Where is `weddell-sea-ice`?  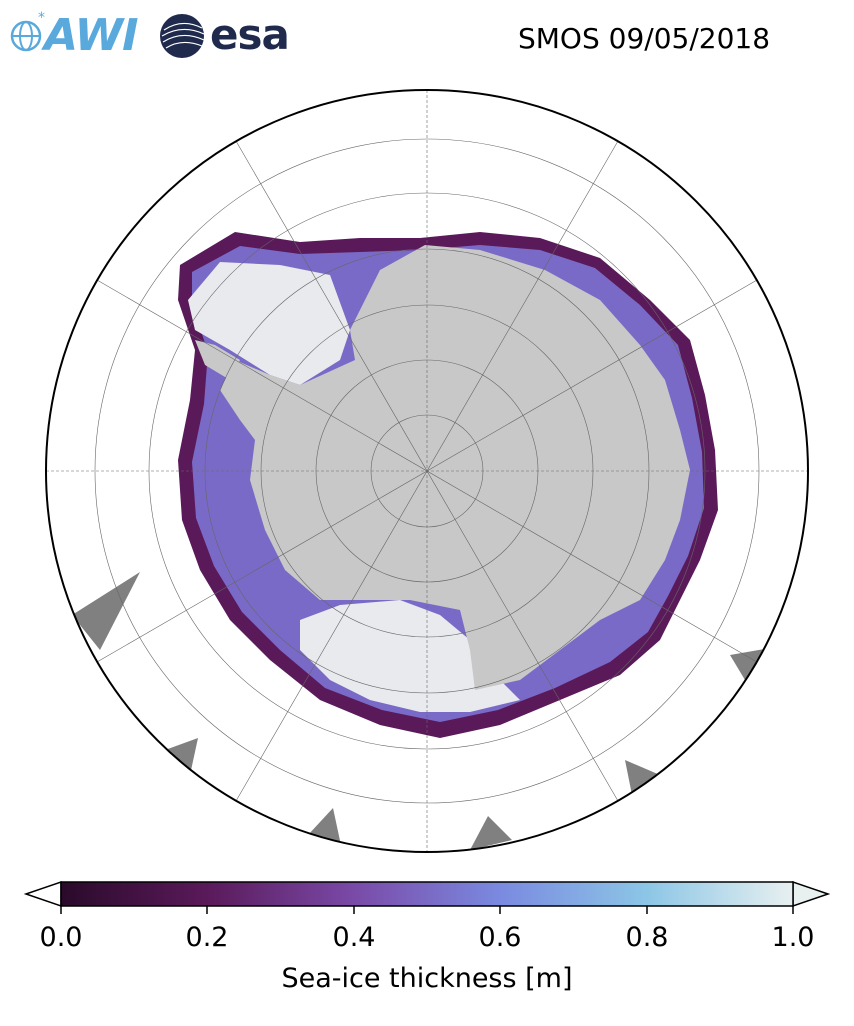 weddell-sea-ice is located at coordinates (269, 323).